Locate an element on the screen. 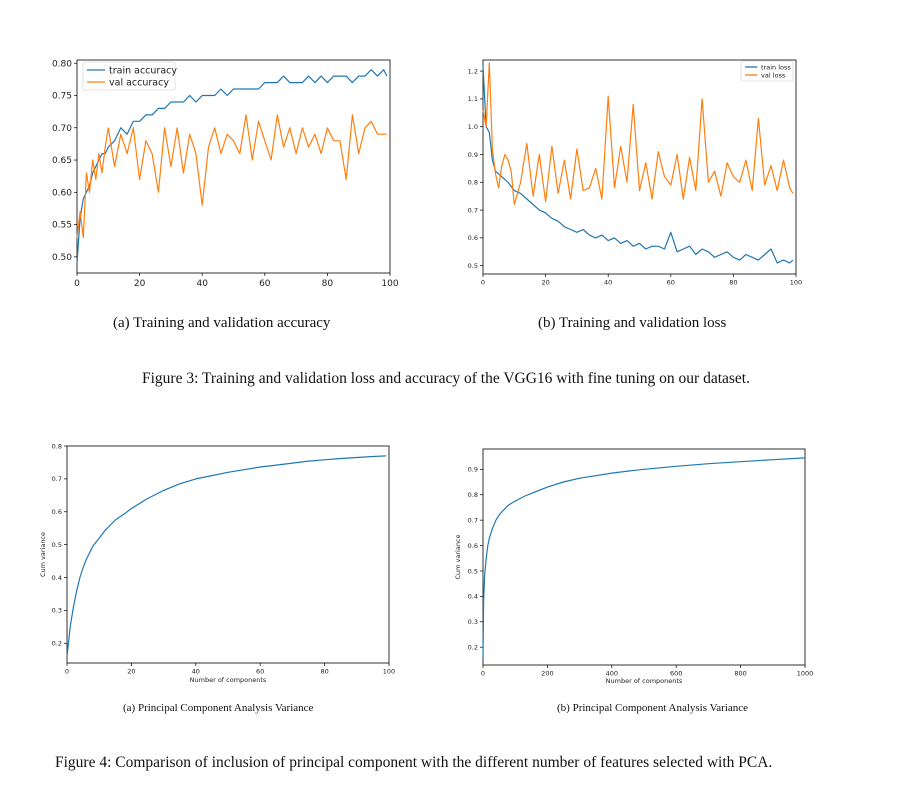  y-tick-label: 0.55 is located at coordinates (62, 226).